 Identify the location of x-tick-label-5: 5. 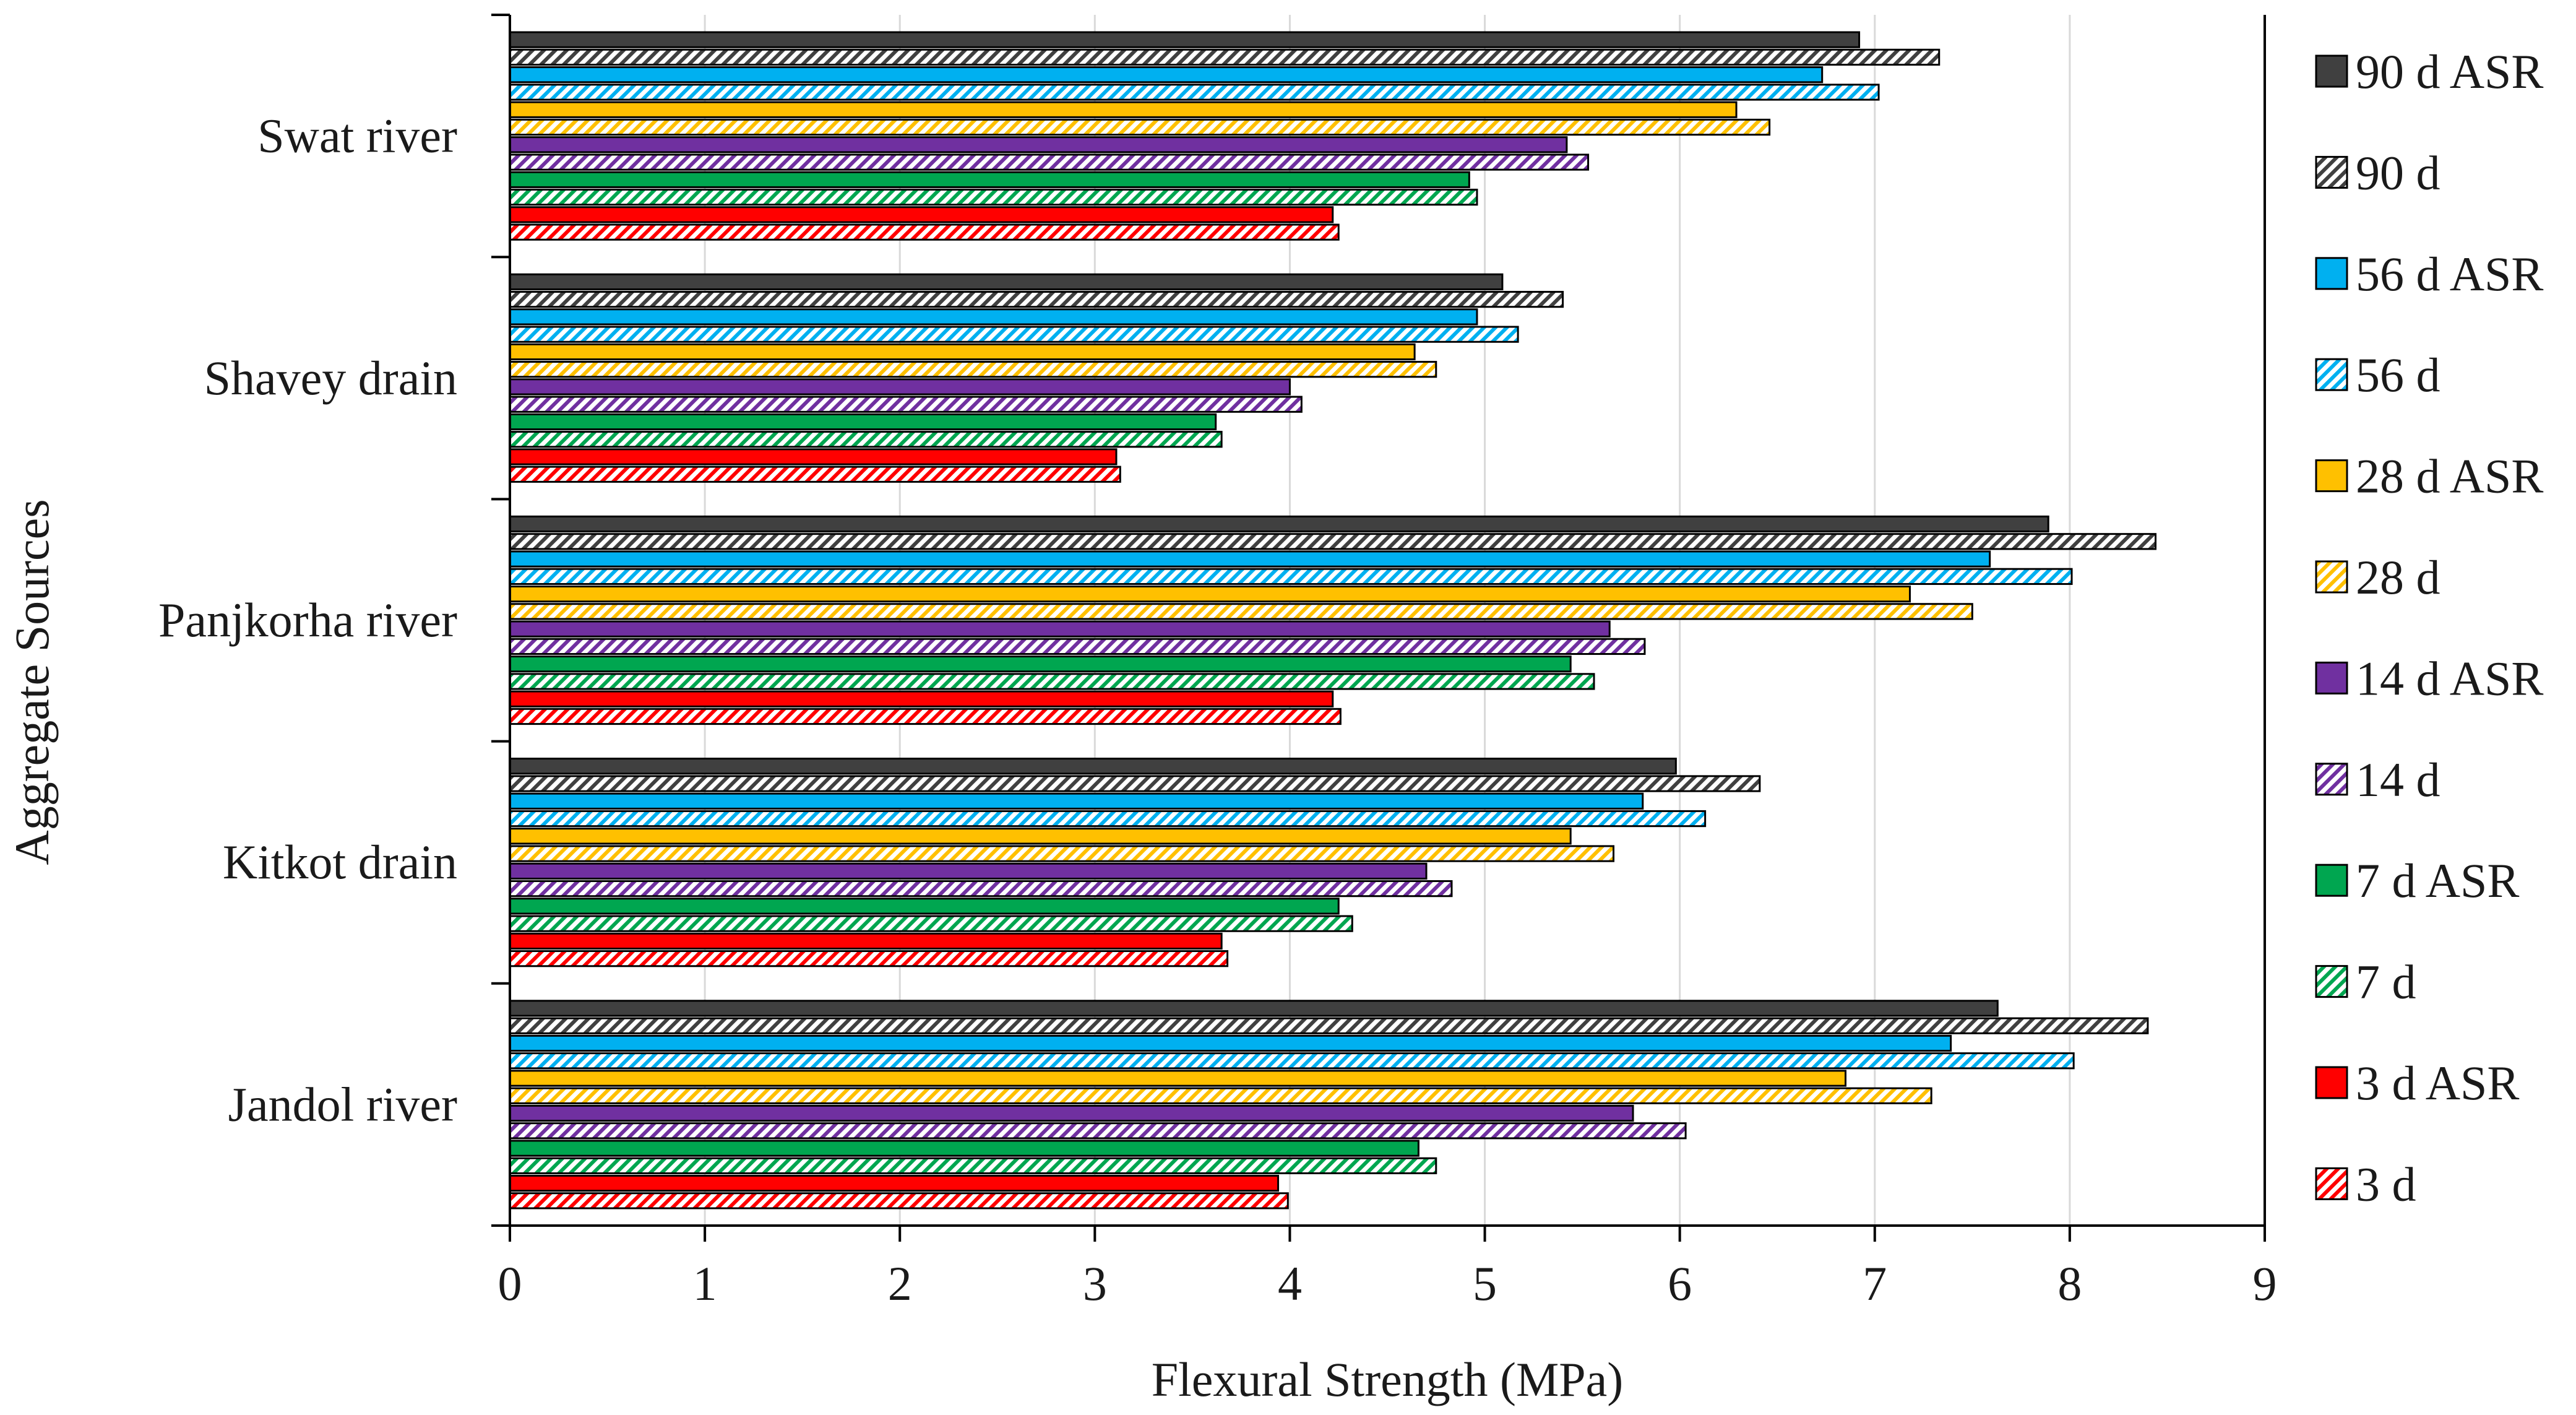
(1485, 1283).